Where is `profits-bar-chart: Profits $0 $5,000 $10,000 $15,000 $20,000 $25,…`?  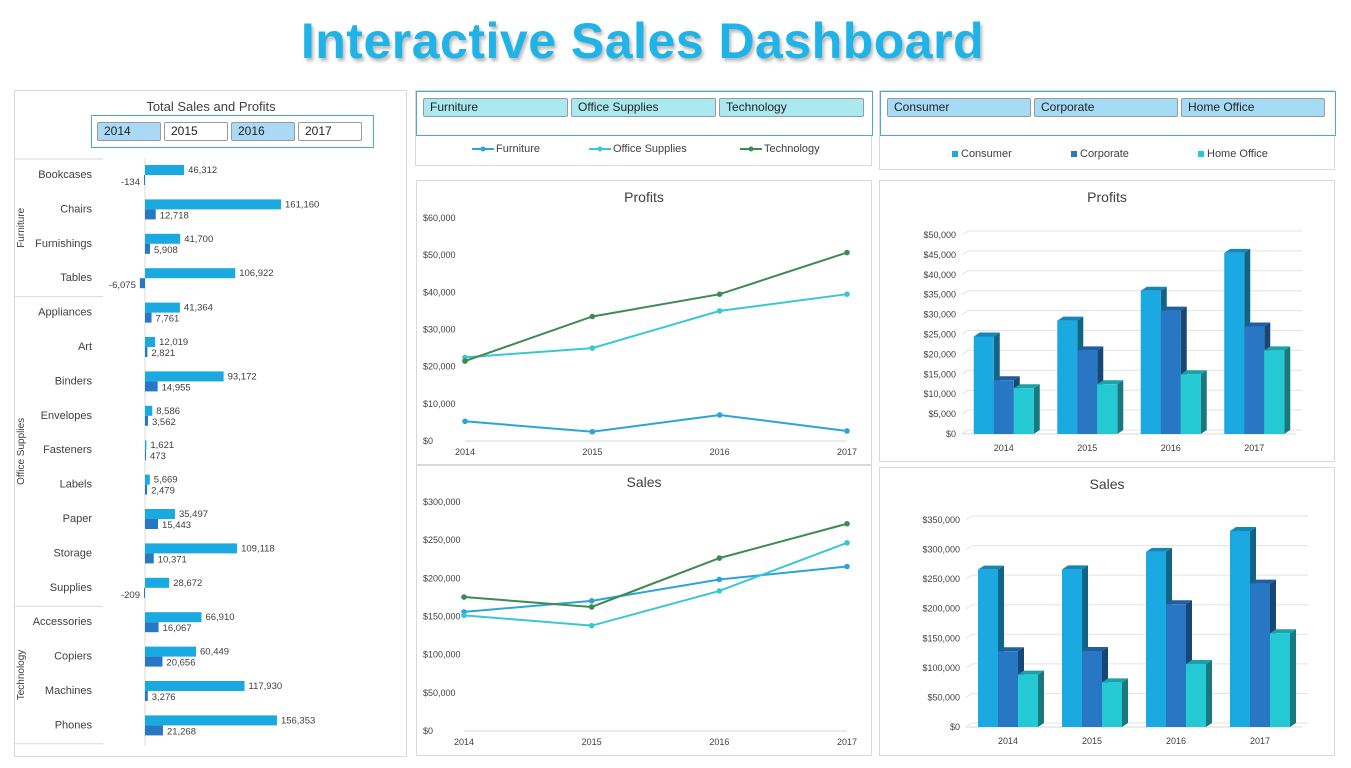
profits-bar-chart: Profits $0 $5,000 $10,000 $15,000 $20,000 $25,… is located at coordinates (1112, 321).